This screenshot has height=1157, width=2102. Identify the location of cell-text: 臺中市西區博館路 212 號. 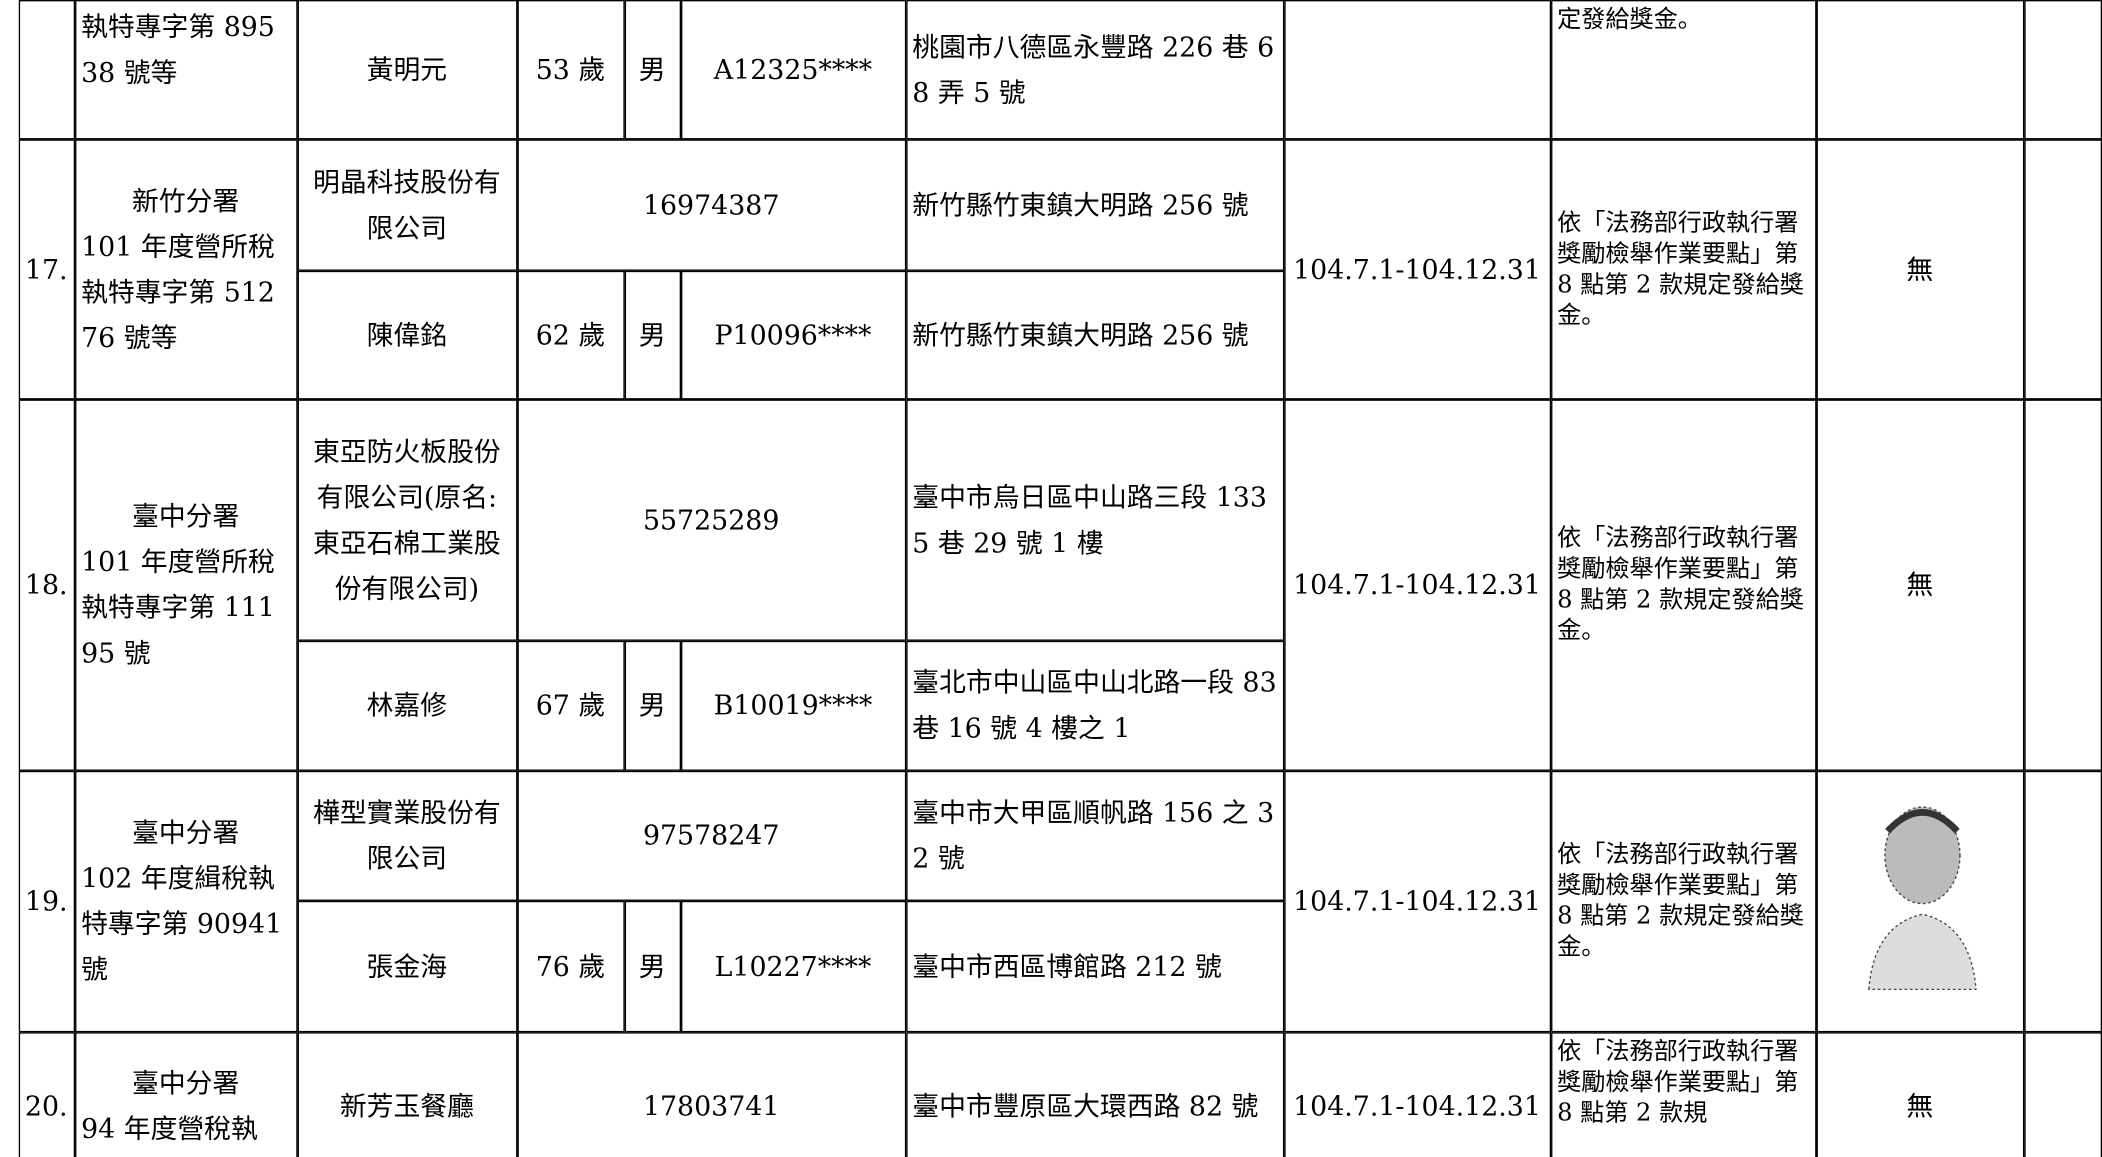
(1067, 965).